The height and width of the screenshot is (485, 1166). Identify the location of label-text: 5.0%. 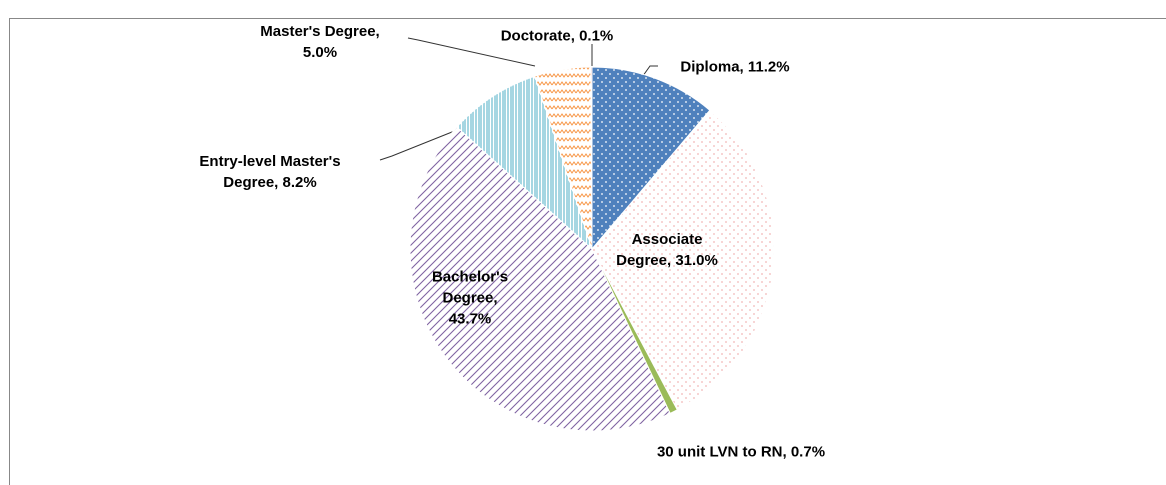
(320, 52).